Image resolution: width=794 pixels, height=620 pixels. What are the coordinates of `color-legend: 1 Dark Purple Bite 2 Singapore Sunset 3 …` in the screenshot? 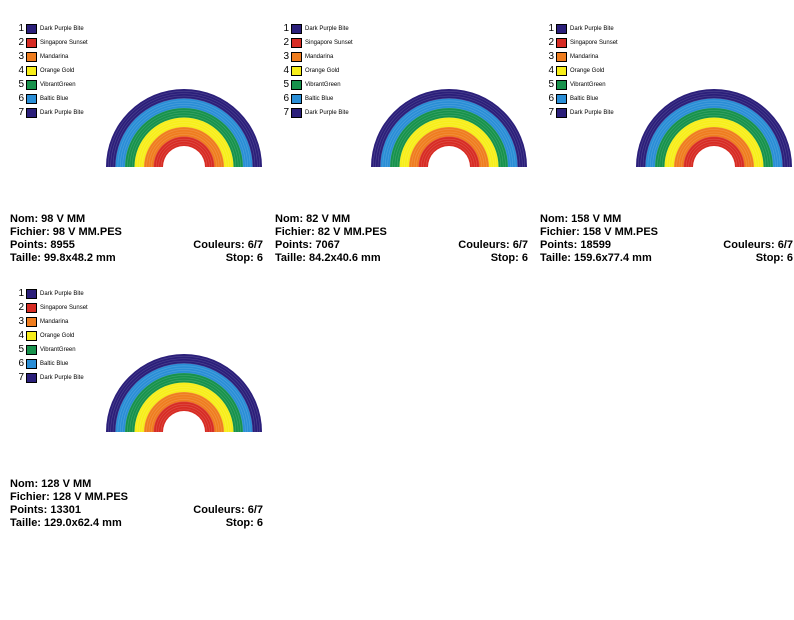 It's located at (316, 71).